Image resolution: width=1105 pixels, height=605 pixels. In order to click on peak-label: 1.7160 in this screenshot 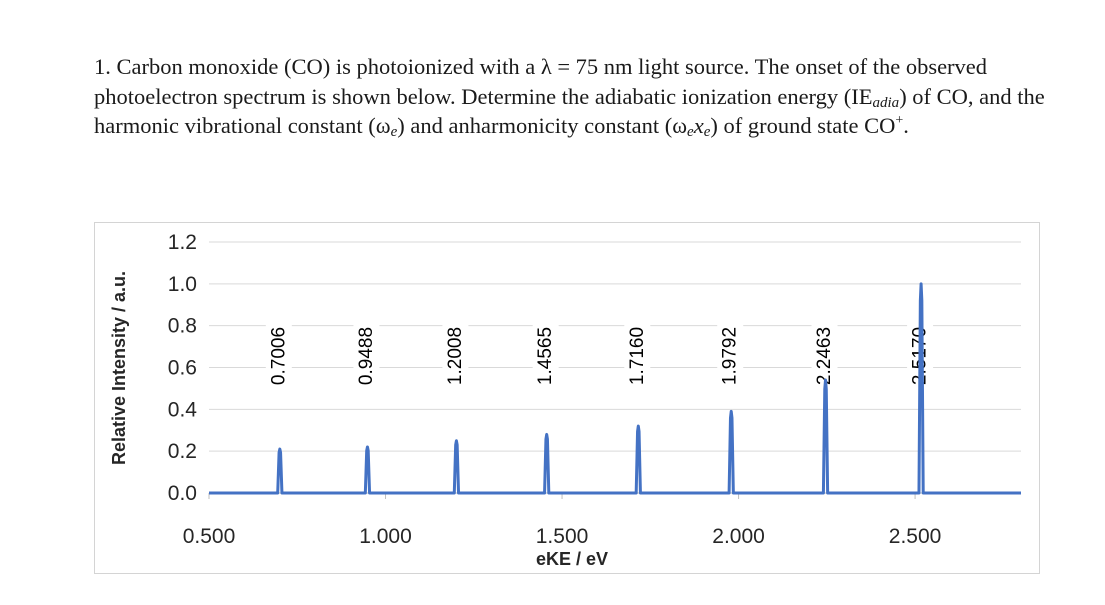, I will do `click(637, 356)`.